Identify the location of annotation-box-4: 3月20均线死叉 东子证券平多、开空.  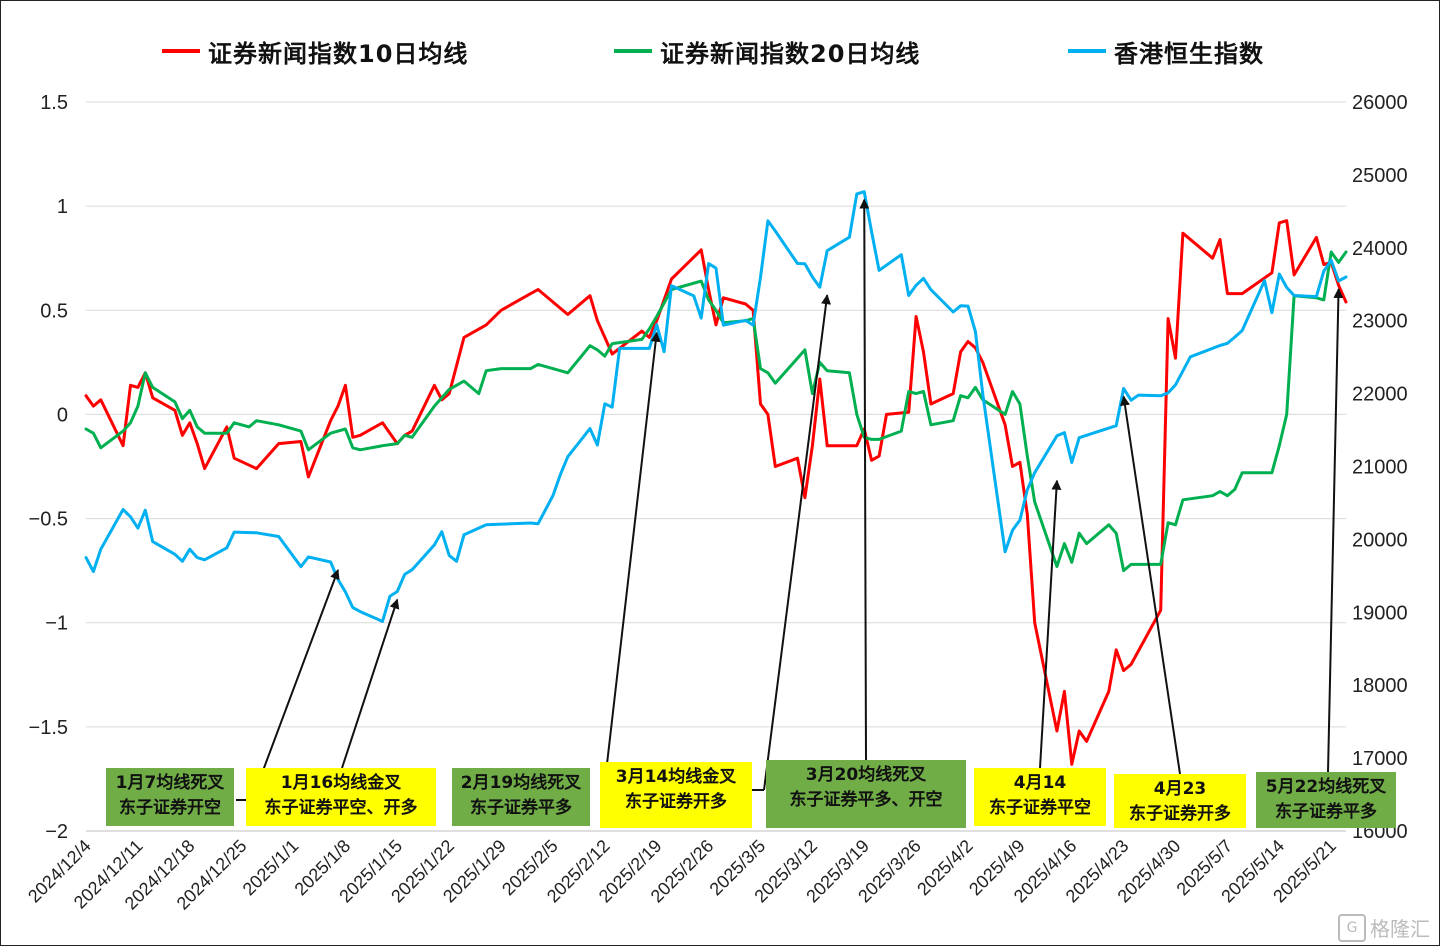
(866, 794).